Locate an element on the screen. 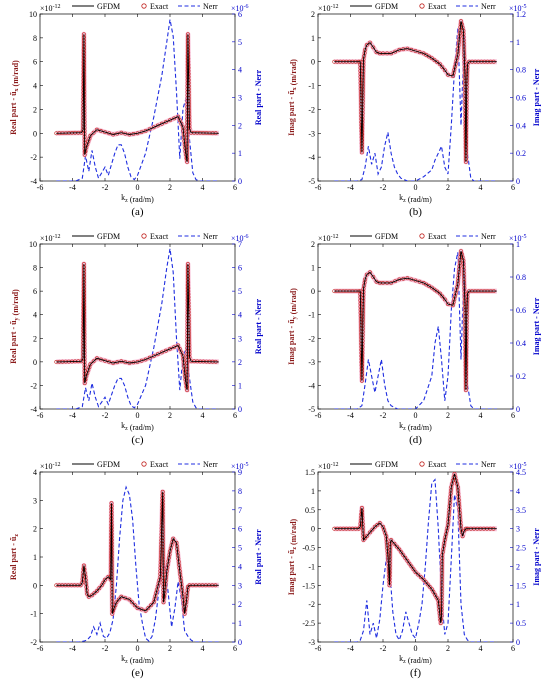 This screenshot has width=550, height=692. y2-tick-label: 0.2 is located at coordinates (521, 376).